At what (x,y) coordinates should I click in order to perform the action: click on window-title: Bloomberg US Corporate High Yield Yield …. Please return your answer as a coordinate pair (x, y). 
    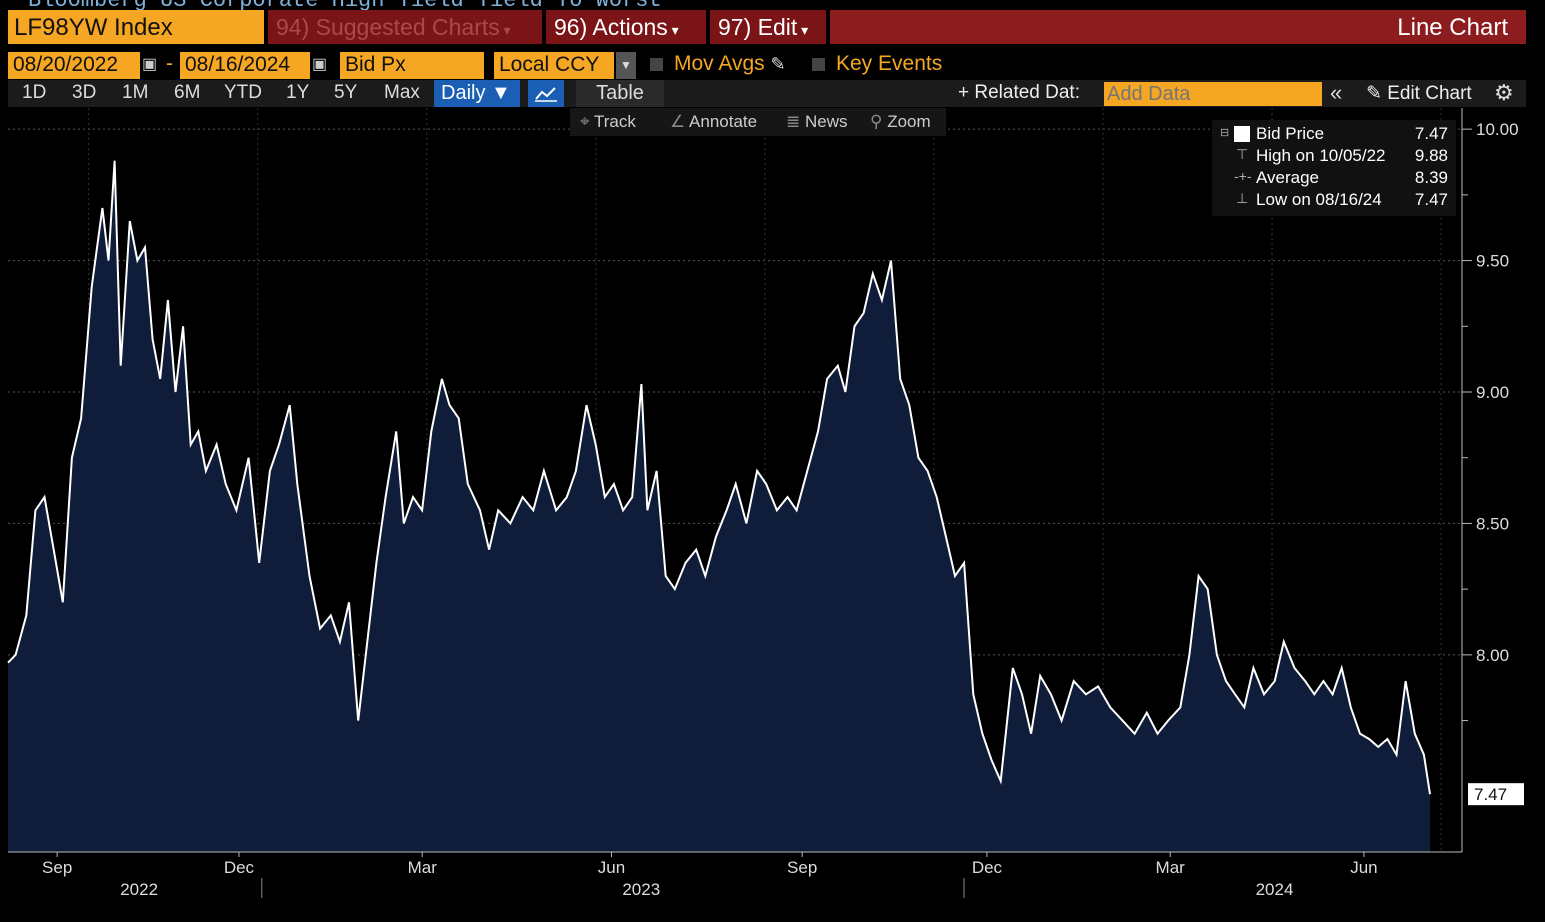
    Looking at the image, I should click on (478, 5).